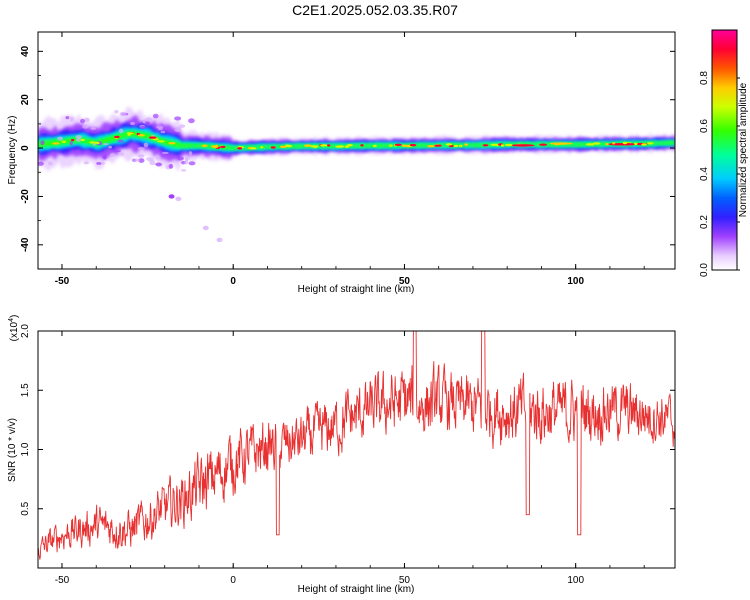 The height and width of the screenshot is (600, 750). I want to click on colorbar-ticks: 0.0 0.2 0.4 0.6 0.8, so click(719, 174).